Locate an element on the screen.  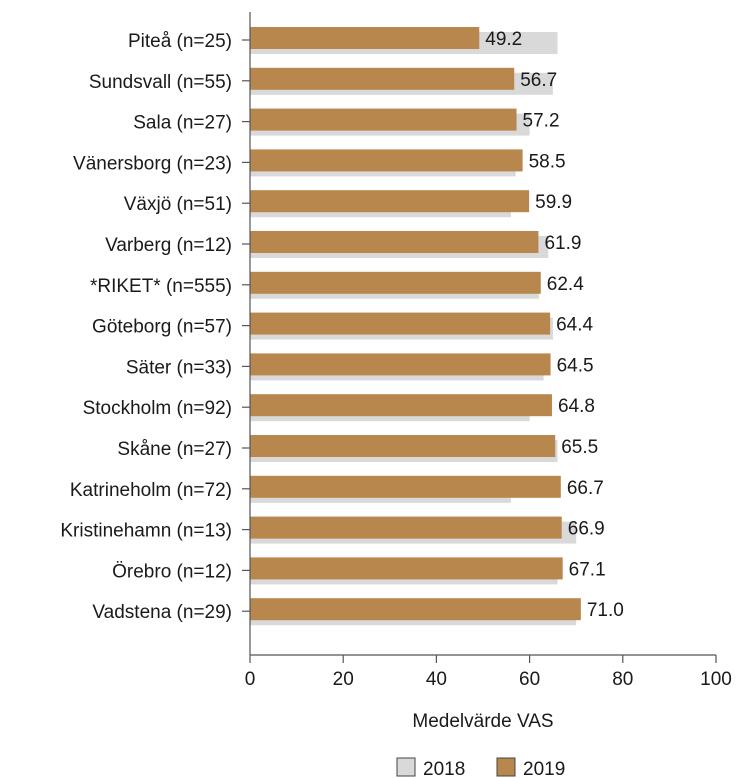
data-label-14: 71.0 is located at coordinates (605, 610).